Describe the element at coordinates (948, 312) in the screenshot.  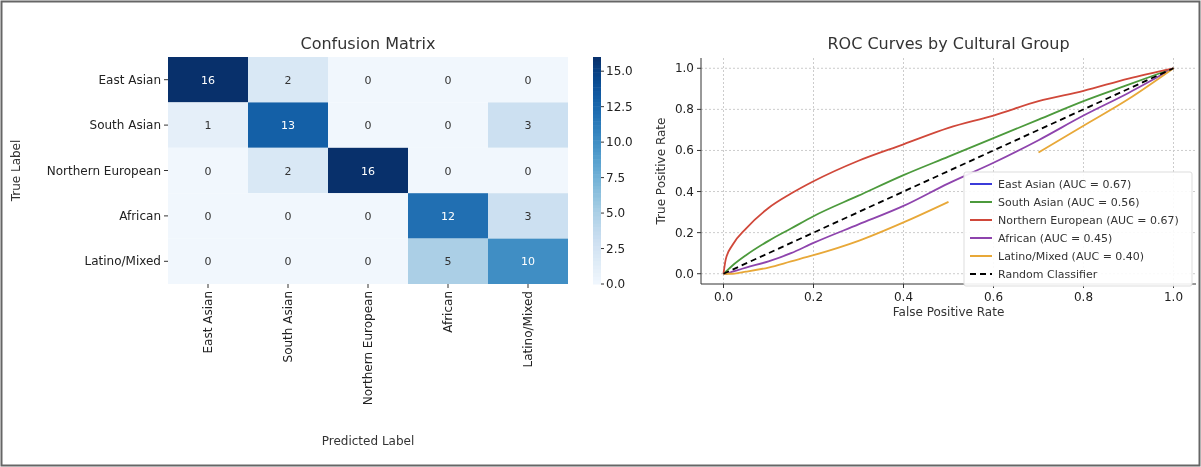
I see `x-axis-title: False Positive Rate` at that location.